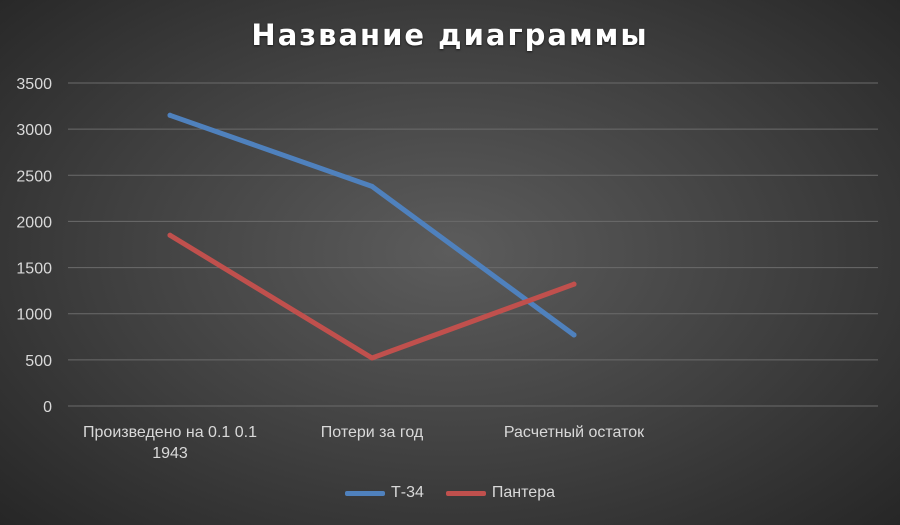 The width and height of the screenshot is (900, 525). What do you see at coordinates (523, 492) in the screenshot?
I see `legend-label: Пантера` at bounding box center [523, 492].